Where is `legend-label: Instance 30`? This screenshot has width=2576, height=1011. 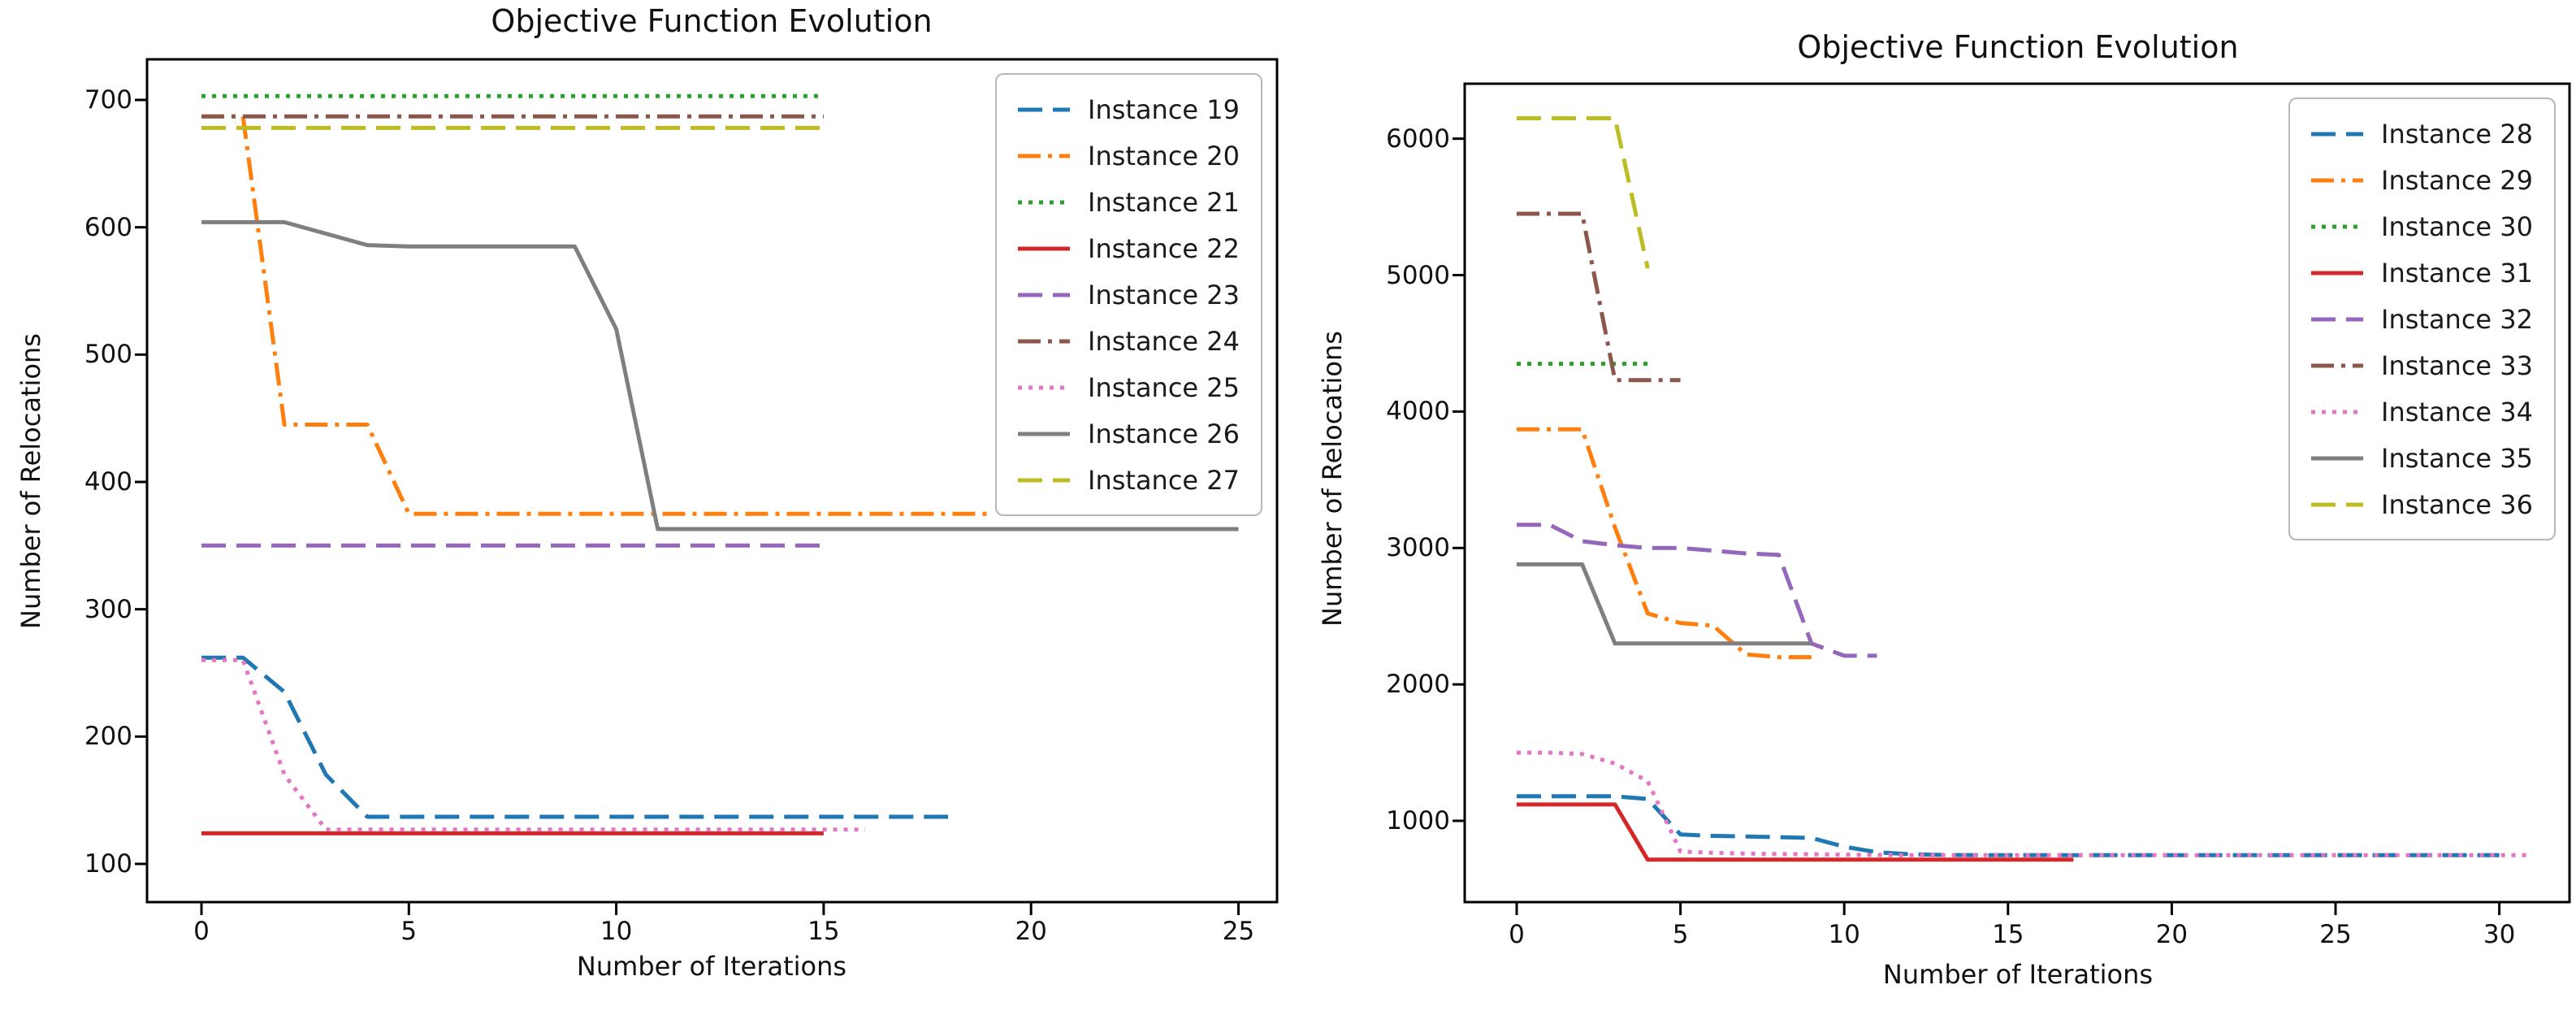
legend-label: Instance 30 is located at coordinates (2457, 226).